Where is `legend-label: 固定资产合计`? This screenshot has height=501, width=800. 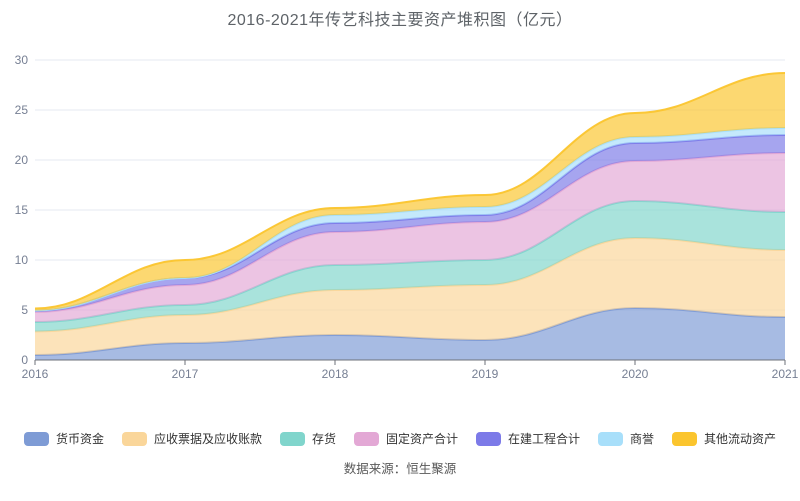 legend-label: 固定资产合计 is located at coordinates (421, 439).